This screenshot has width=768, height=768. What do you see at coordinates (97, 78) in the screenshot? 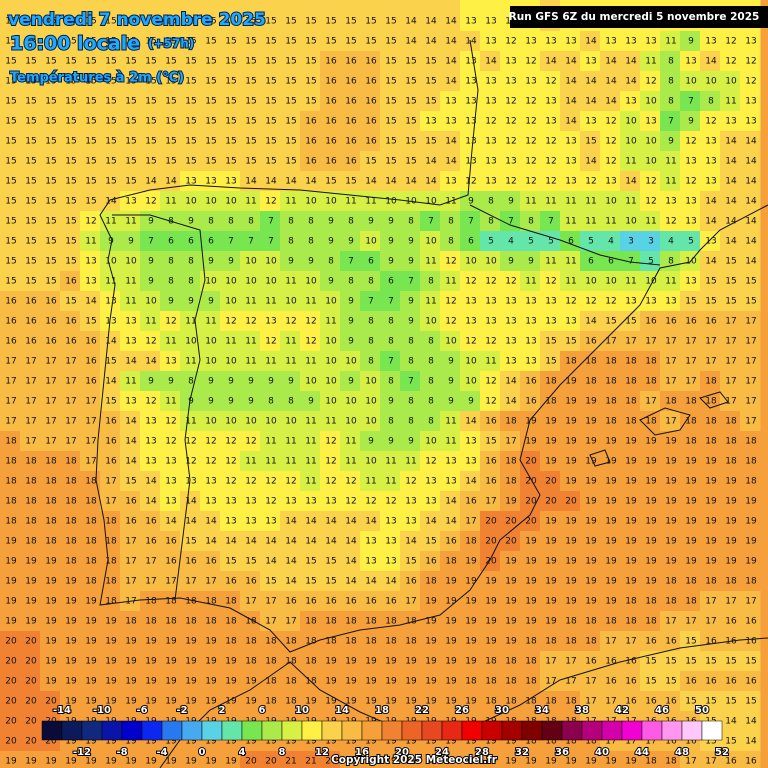
I see `field-name: Températures à 2m (°C)` at bounding box center [97, 78].